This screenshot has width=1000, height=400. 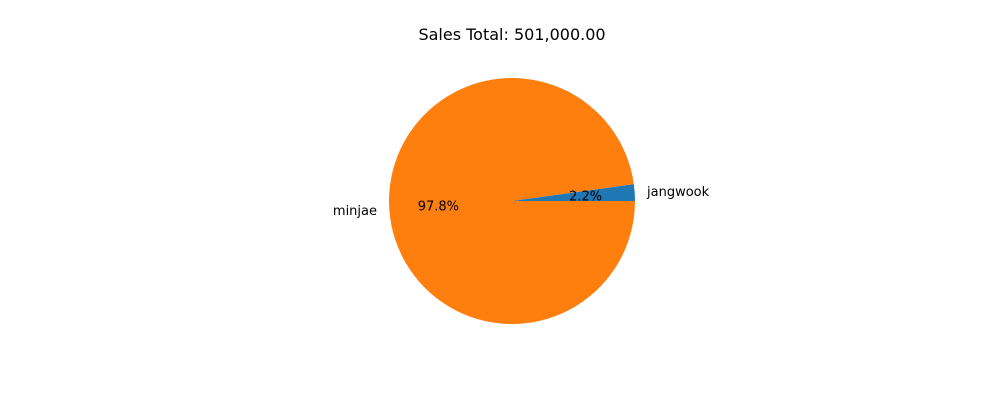 I want to click on pie-labels: jangwook 2.2% minjae 97.8%, so click(x=521, y=202).